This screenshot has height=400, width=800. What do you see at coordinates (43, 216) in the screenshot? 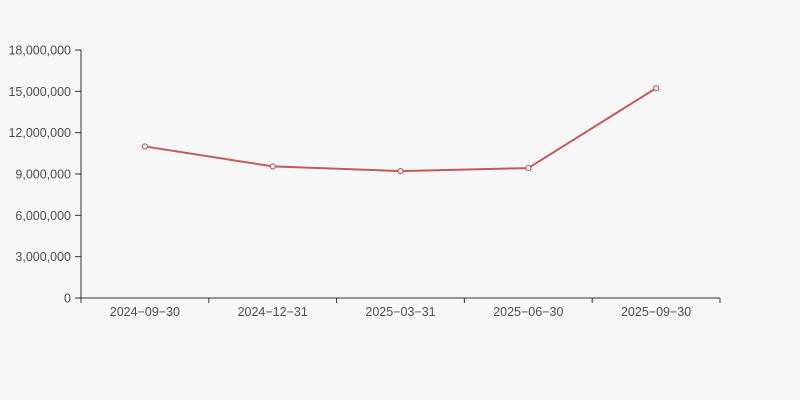
I see `y-axis-tick-label: 6,000,000` at bounding box center [43, 216].